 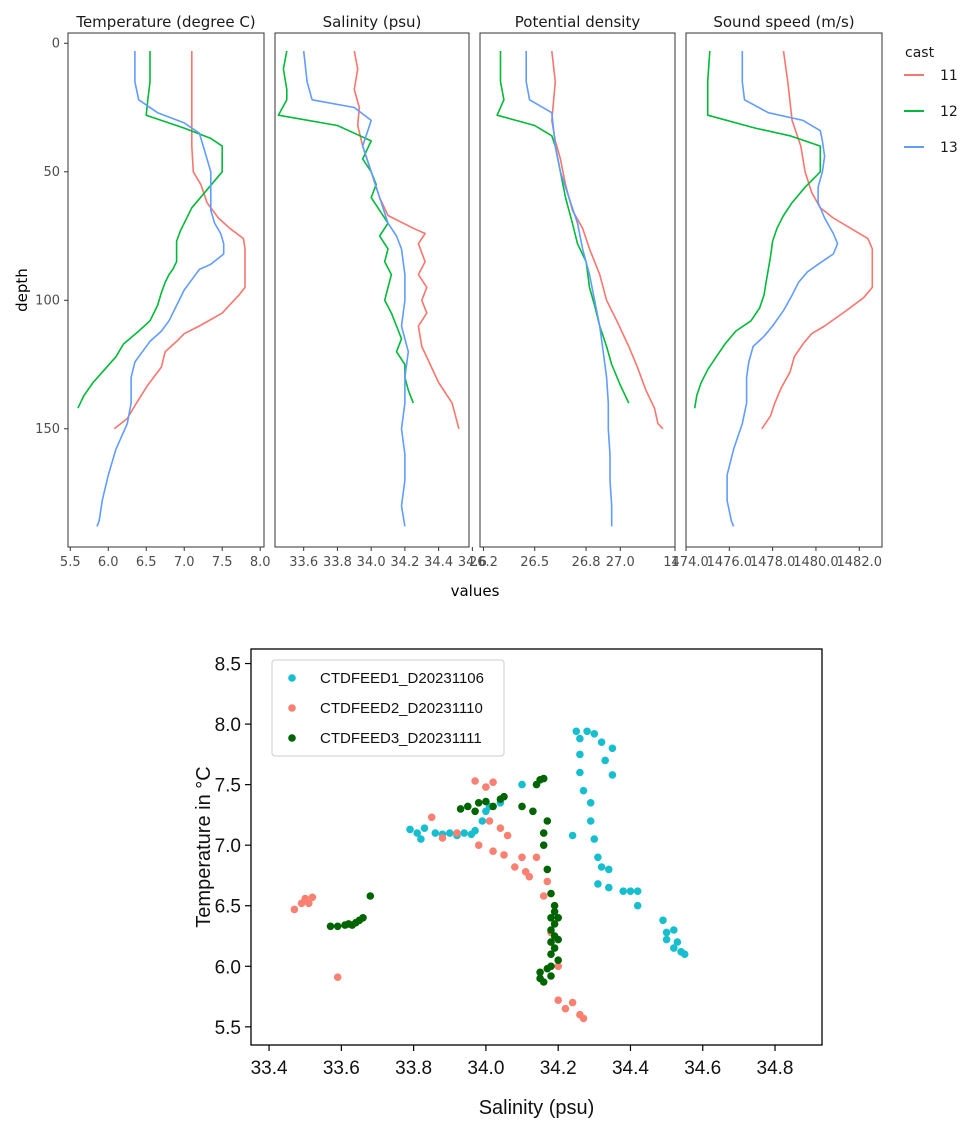 I want to click on legend-label-cast-13: 13, so click(x=949, y=148).